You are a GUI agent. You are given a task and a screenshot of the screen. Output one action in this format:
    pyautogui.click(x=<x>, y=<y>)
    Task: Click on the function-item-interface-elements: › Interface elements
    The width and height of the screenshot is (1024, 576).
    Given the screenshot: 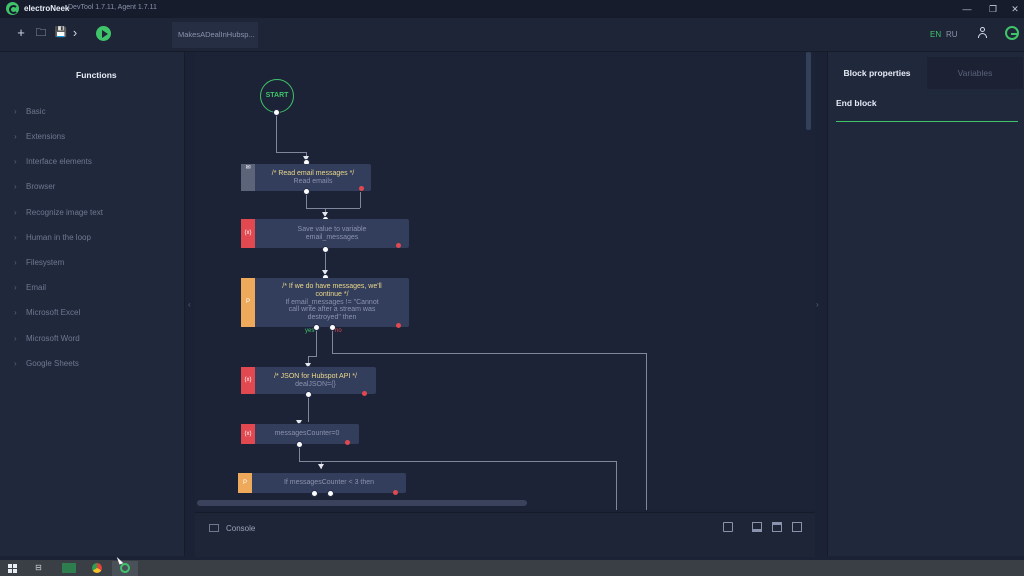 What is the action you would take?
    pyautogui.click(x=53, y=161)
    